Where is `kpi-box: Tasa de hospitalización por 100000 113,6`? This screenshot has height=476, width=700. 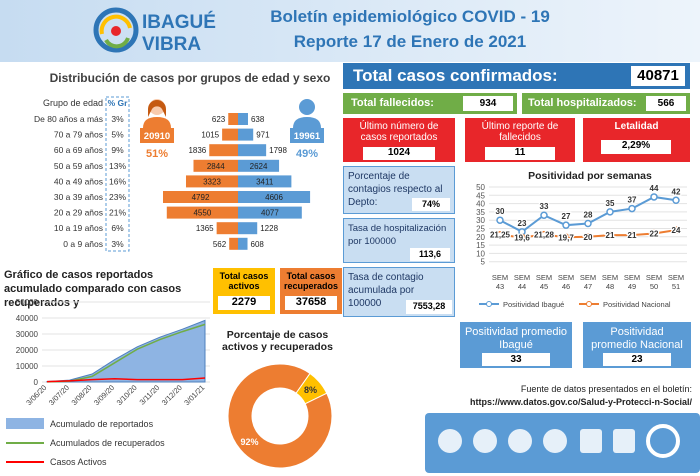 kpi-box: Tasa de hospitalización por 100000 113,6 is located at coordinates (399, 240).